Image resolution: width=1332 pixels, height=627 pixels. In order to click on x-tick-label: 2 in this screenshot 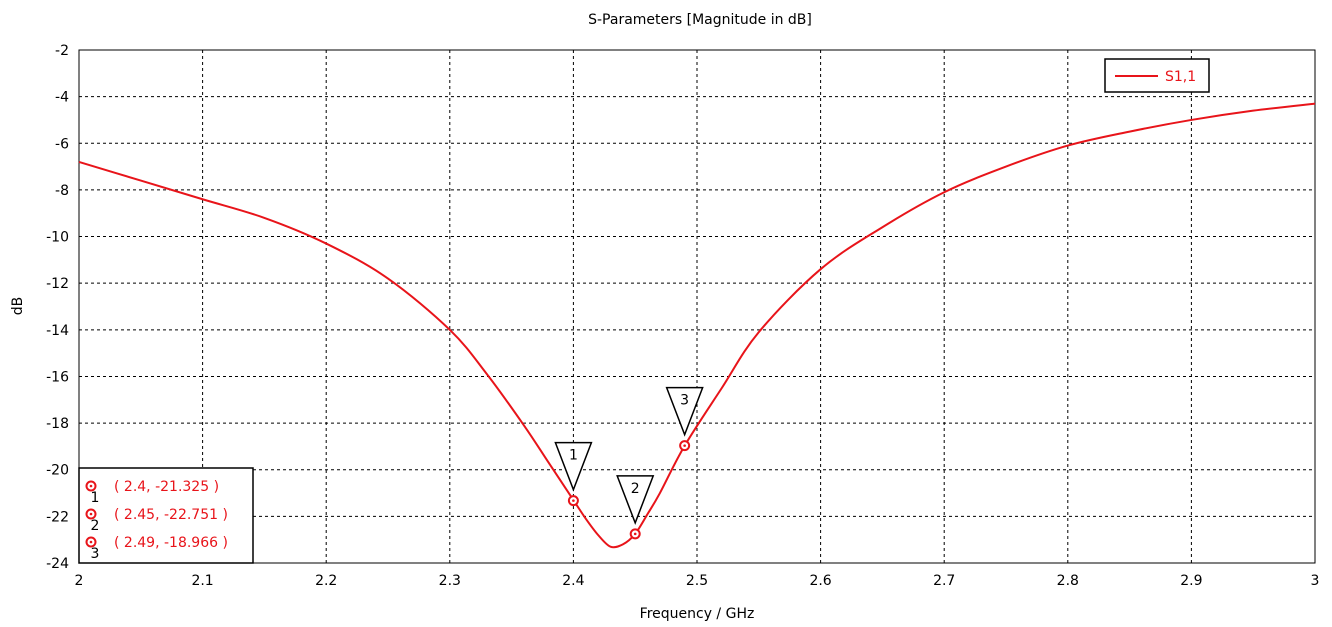, I will do `click(79, 581)`.